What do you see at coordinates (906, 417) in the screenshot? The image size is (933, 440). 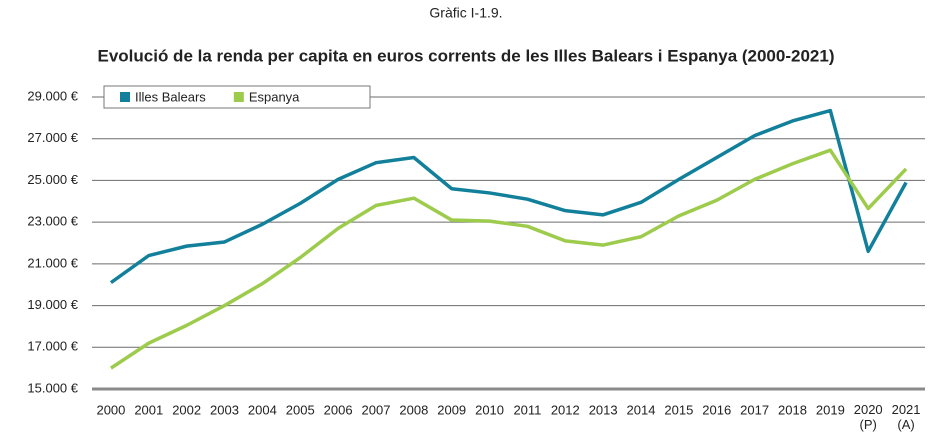 I see `x-tick-label: 2021 (A)` at bounding box center [906, 417].